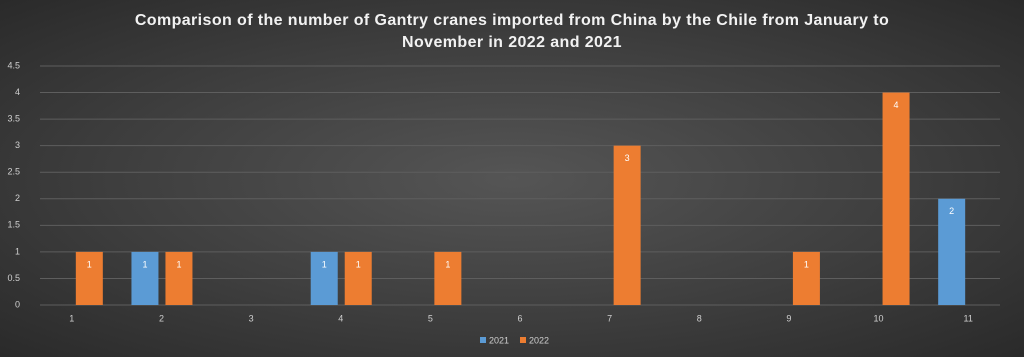 The height and width of the screenshot is (357, 1024). Describe the element at coordinates (13, 172) in the screenshot. I see `y-tick-label: 2.5` at that location.